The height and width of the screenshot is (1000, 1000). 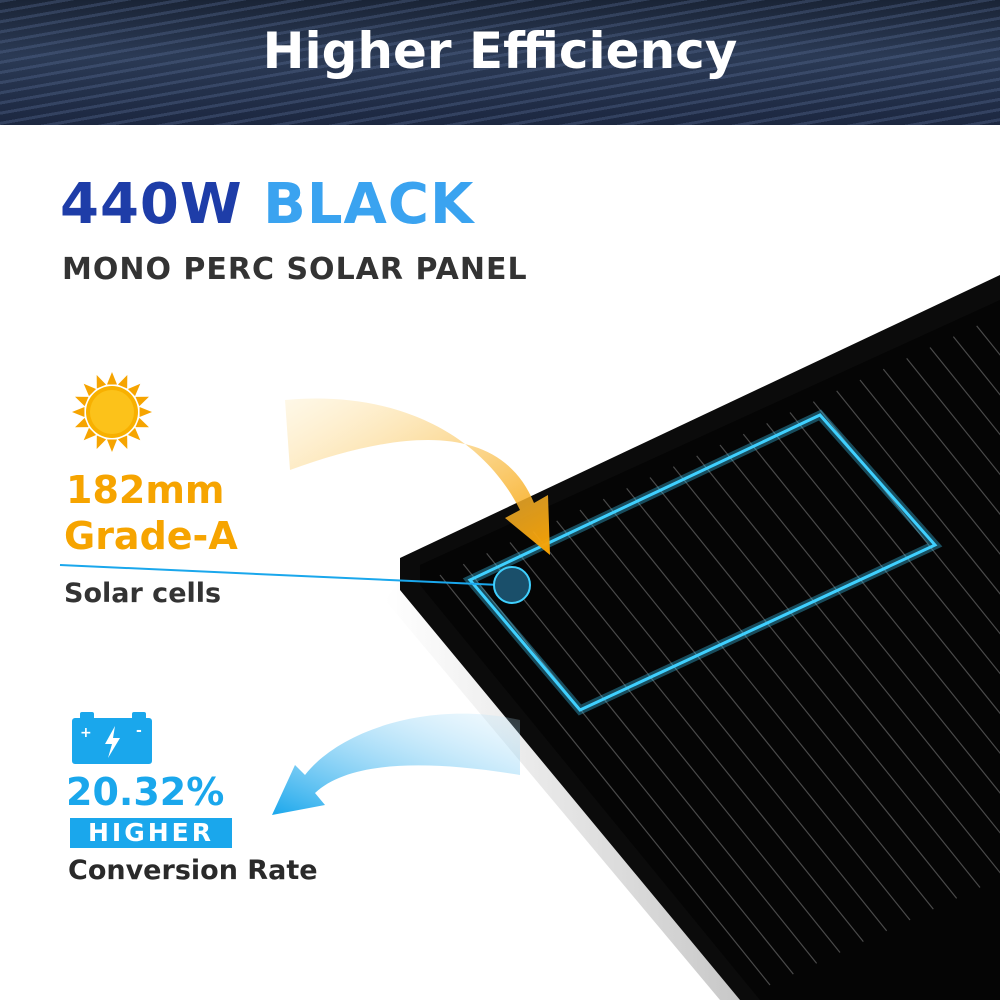 I want to click on wattage: 440W, so click(x=151, y=204).